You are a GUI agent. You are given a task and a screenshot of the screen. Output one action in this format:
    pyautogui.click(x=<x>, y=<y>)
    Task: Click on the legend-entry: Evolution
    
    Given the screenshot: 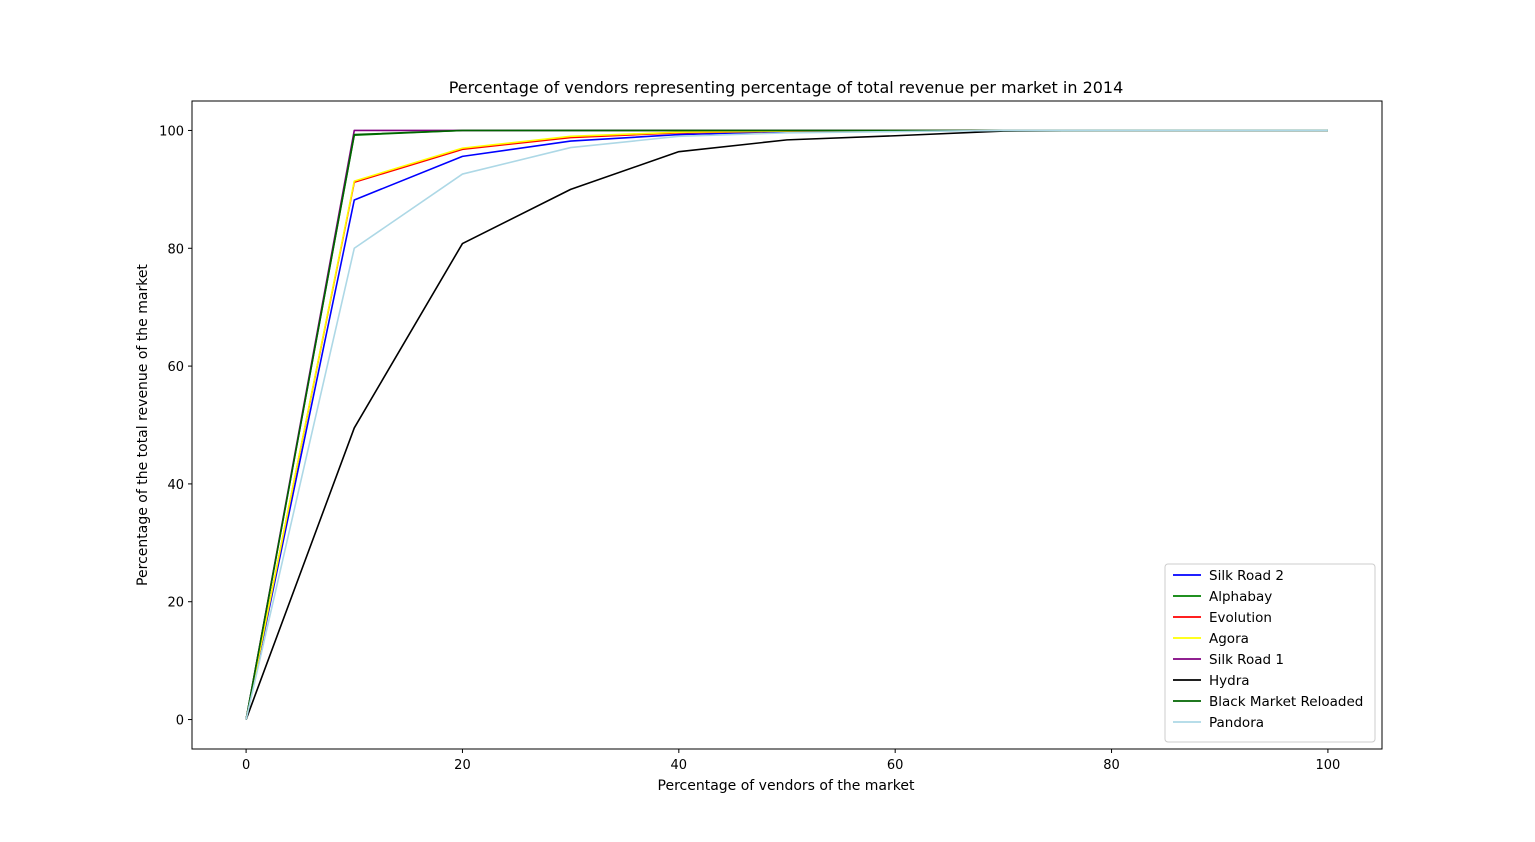 What is the action you would take?
    pyautogui.click(x=1240, y=618)
    